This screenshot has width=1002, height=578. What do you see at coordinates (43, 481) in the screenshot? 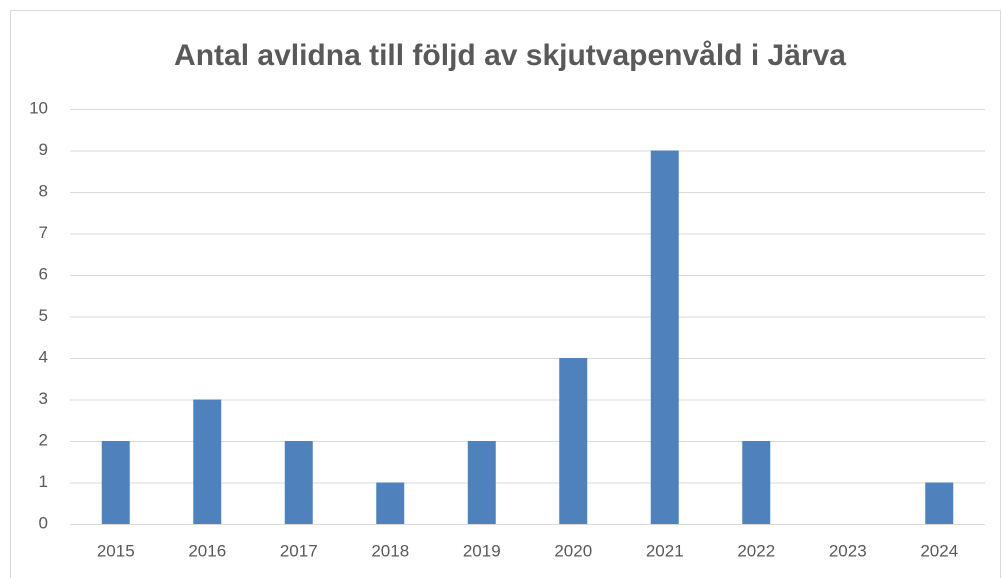
I see `y-tick-label: 1` at bounding box center [43, 481].